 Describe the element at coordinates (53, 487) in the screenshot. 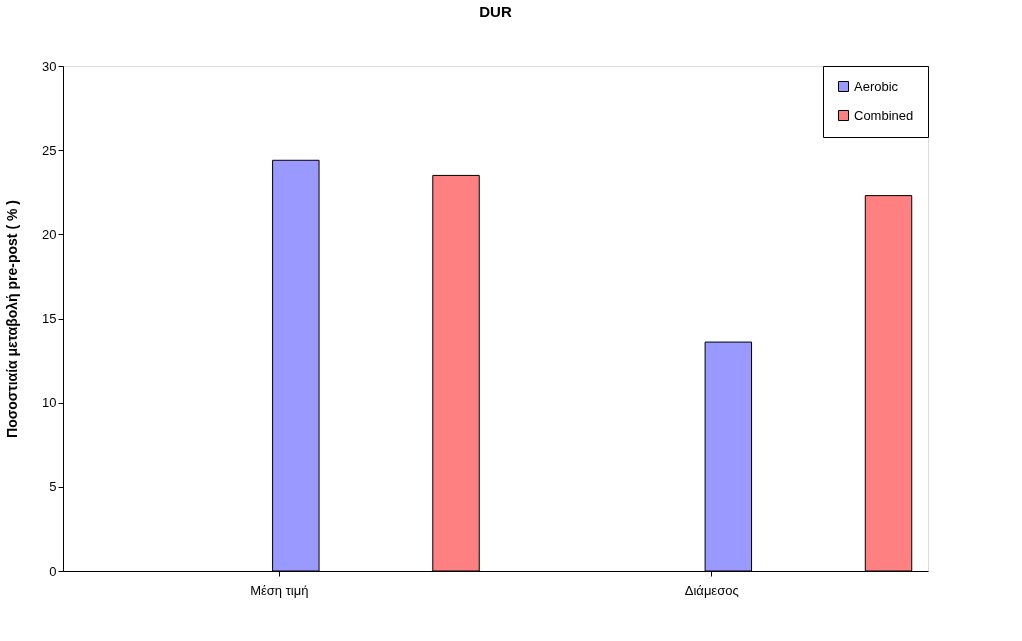

I see `y-tick-label: 5` at that location.